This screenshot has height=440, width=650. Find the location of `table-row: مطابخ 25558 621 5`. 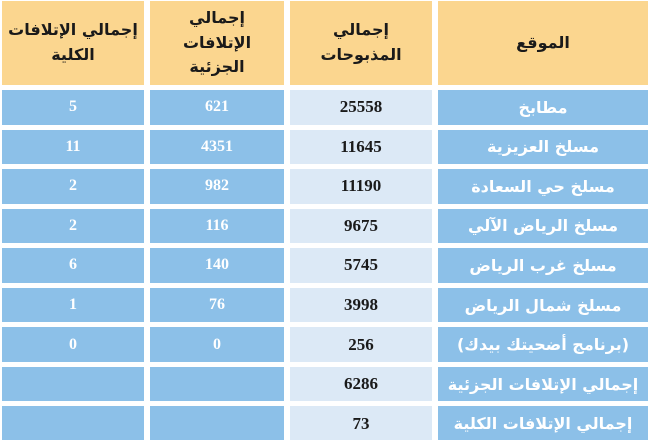

table-row: مطابخ 25558 621 5 is located at coordinates (325, 107).